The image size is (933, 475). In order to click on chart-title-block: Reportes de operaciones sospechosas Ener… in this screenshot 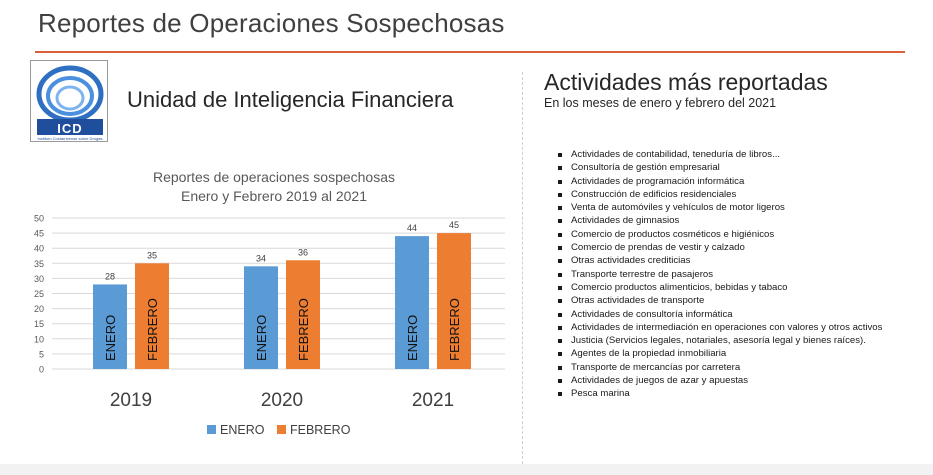, I will do `click(274, 187)`.